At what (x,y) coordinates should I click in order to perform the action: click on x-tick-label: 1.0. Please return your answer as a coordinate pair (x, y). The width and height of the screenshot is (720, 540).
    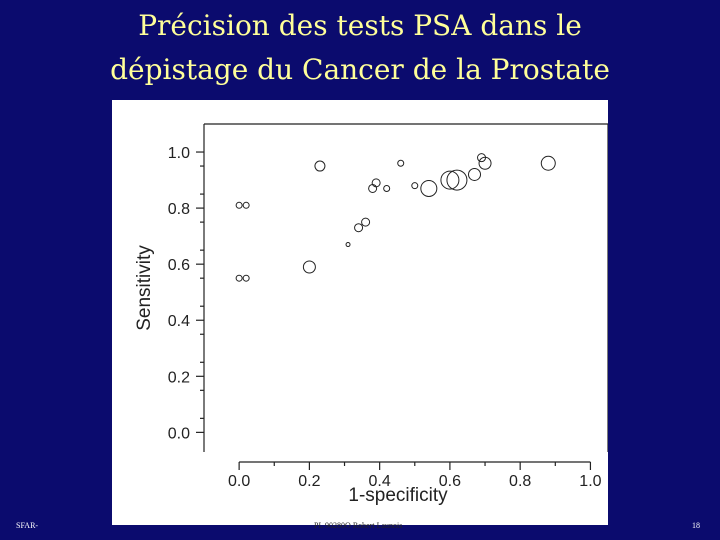
    Looking at the image, I should click on (590, 481).